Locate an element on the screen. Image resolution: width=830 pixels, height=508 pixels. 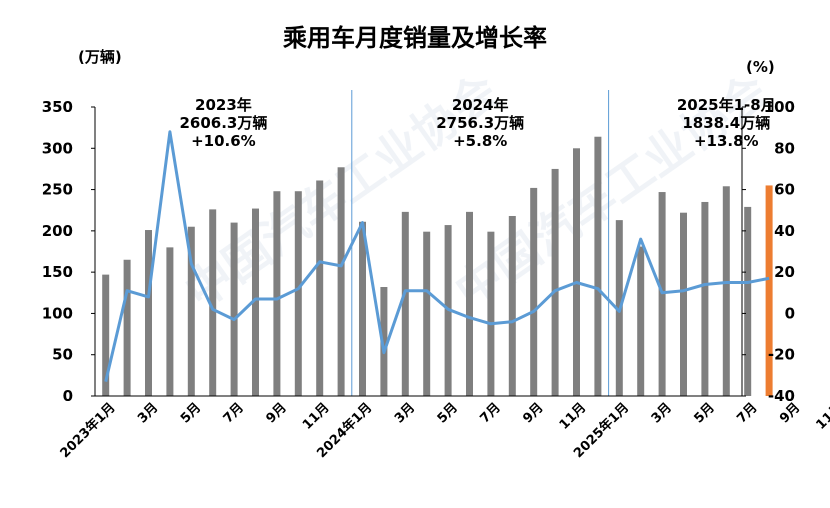
annotation-1-line-2: 2606.3万辆 is located at coordinates (223, 123).